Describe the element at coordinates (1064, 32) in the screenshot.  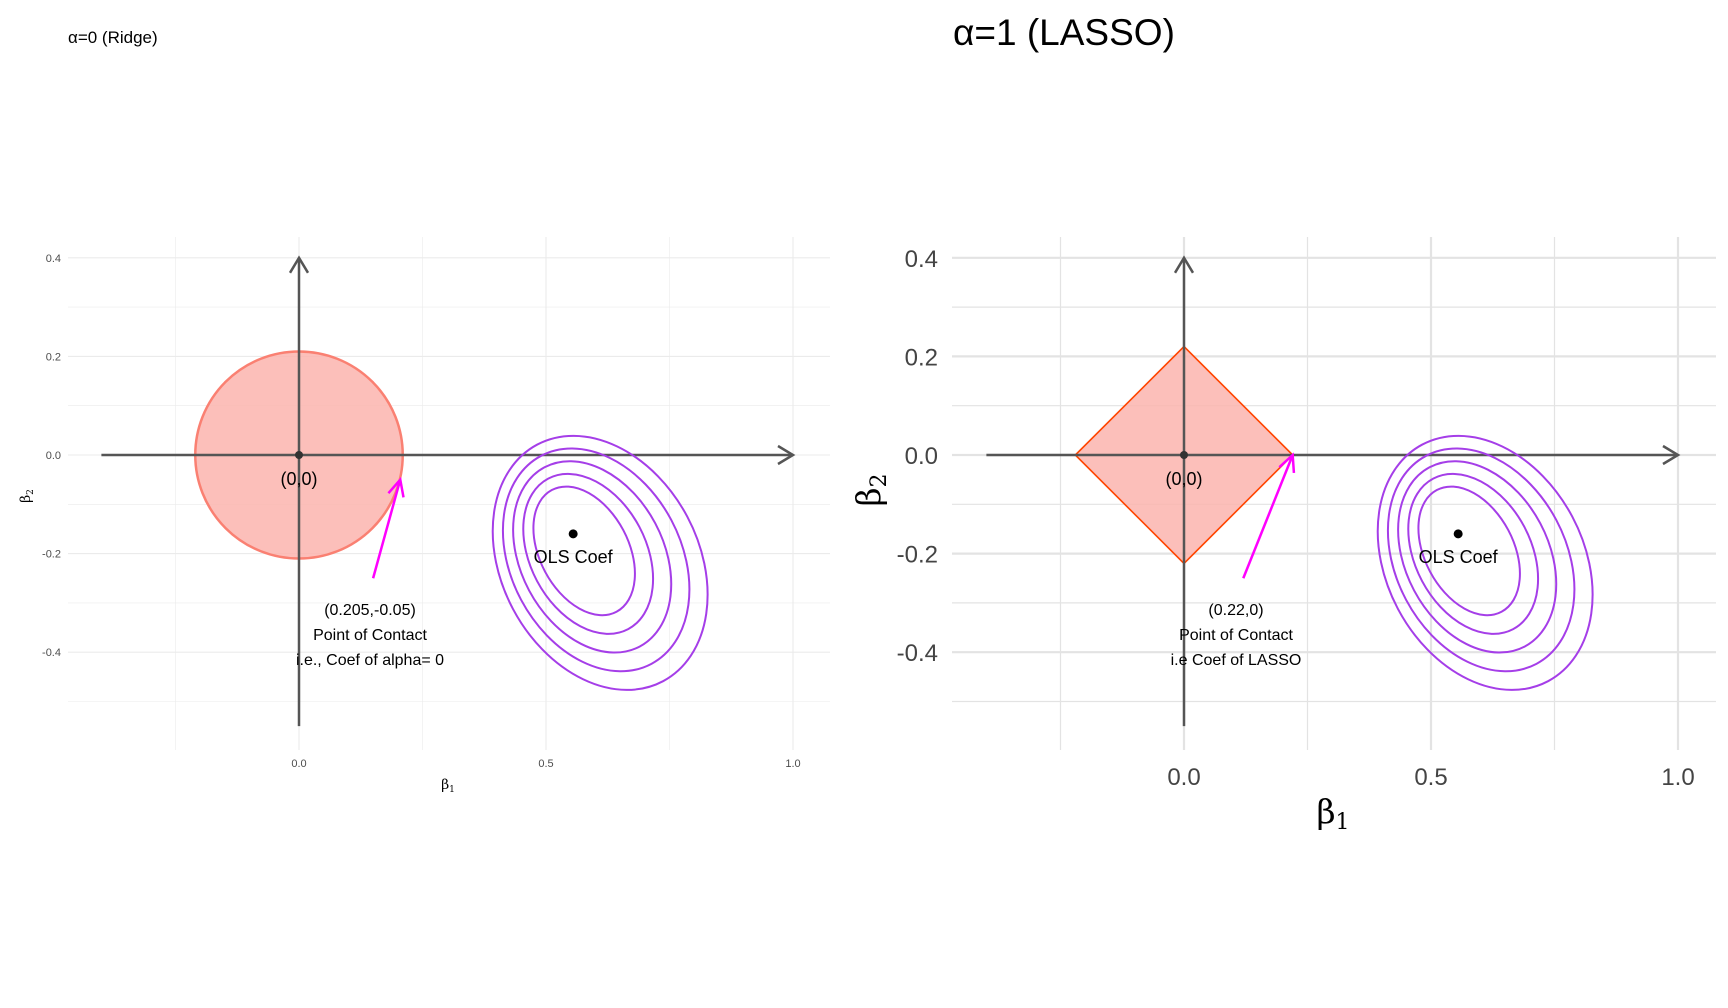
I see `lasso-title: α=1 (LASSO)` at that location.